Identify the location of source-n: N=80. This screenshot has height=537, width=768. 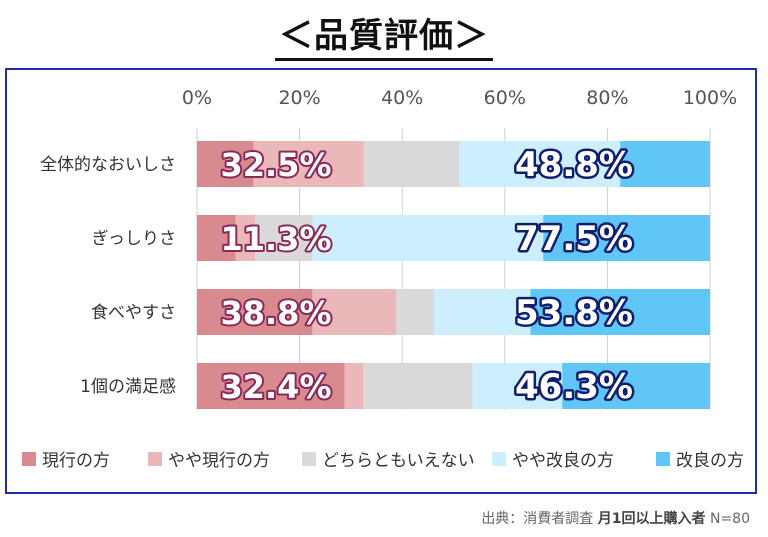
(729, 519).